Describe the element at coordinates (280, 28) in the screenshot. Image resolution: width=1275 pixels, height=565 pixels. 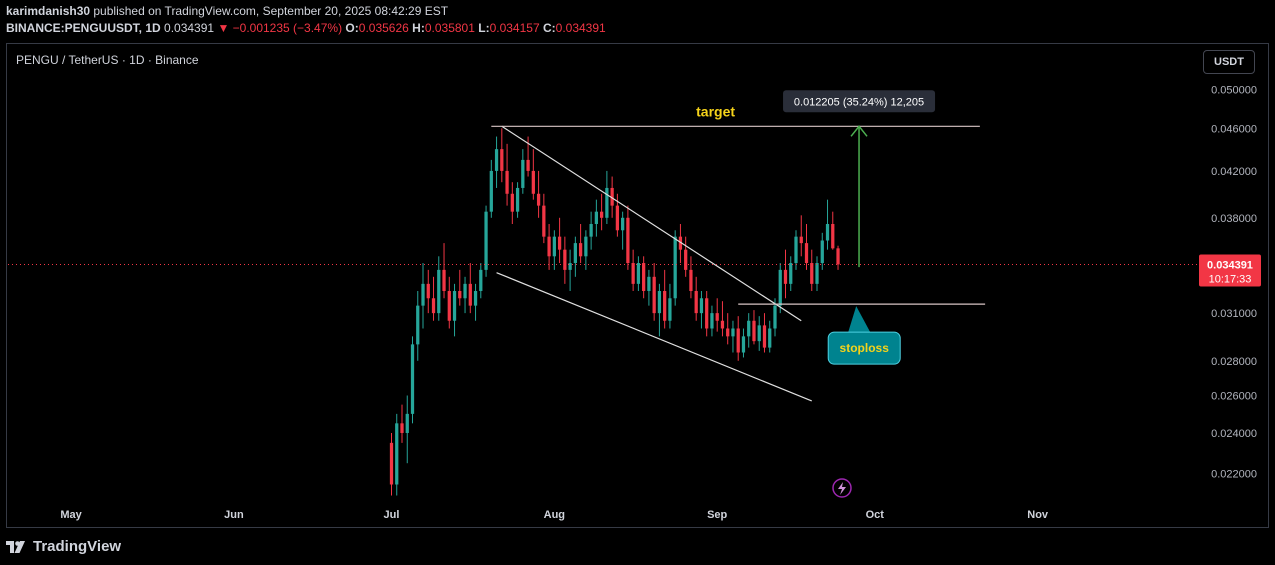
I see `price-change: ▼ −0.001235 (−3.47%)` at that location.